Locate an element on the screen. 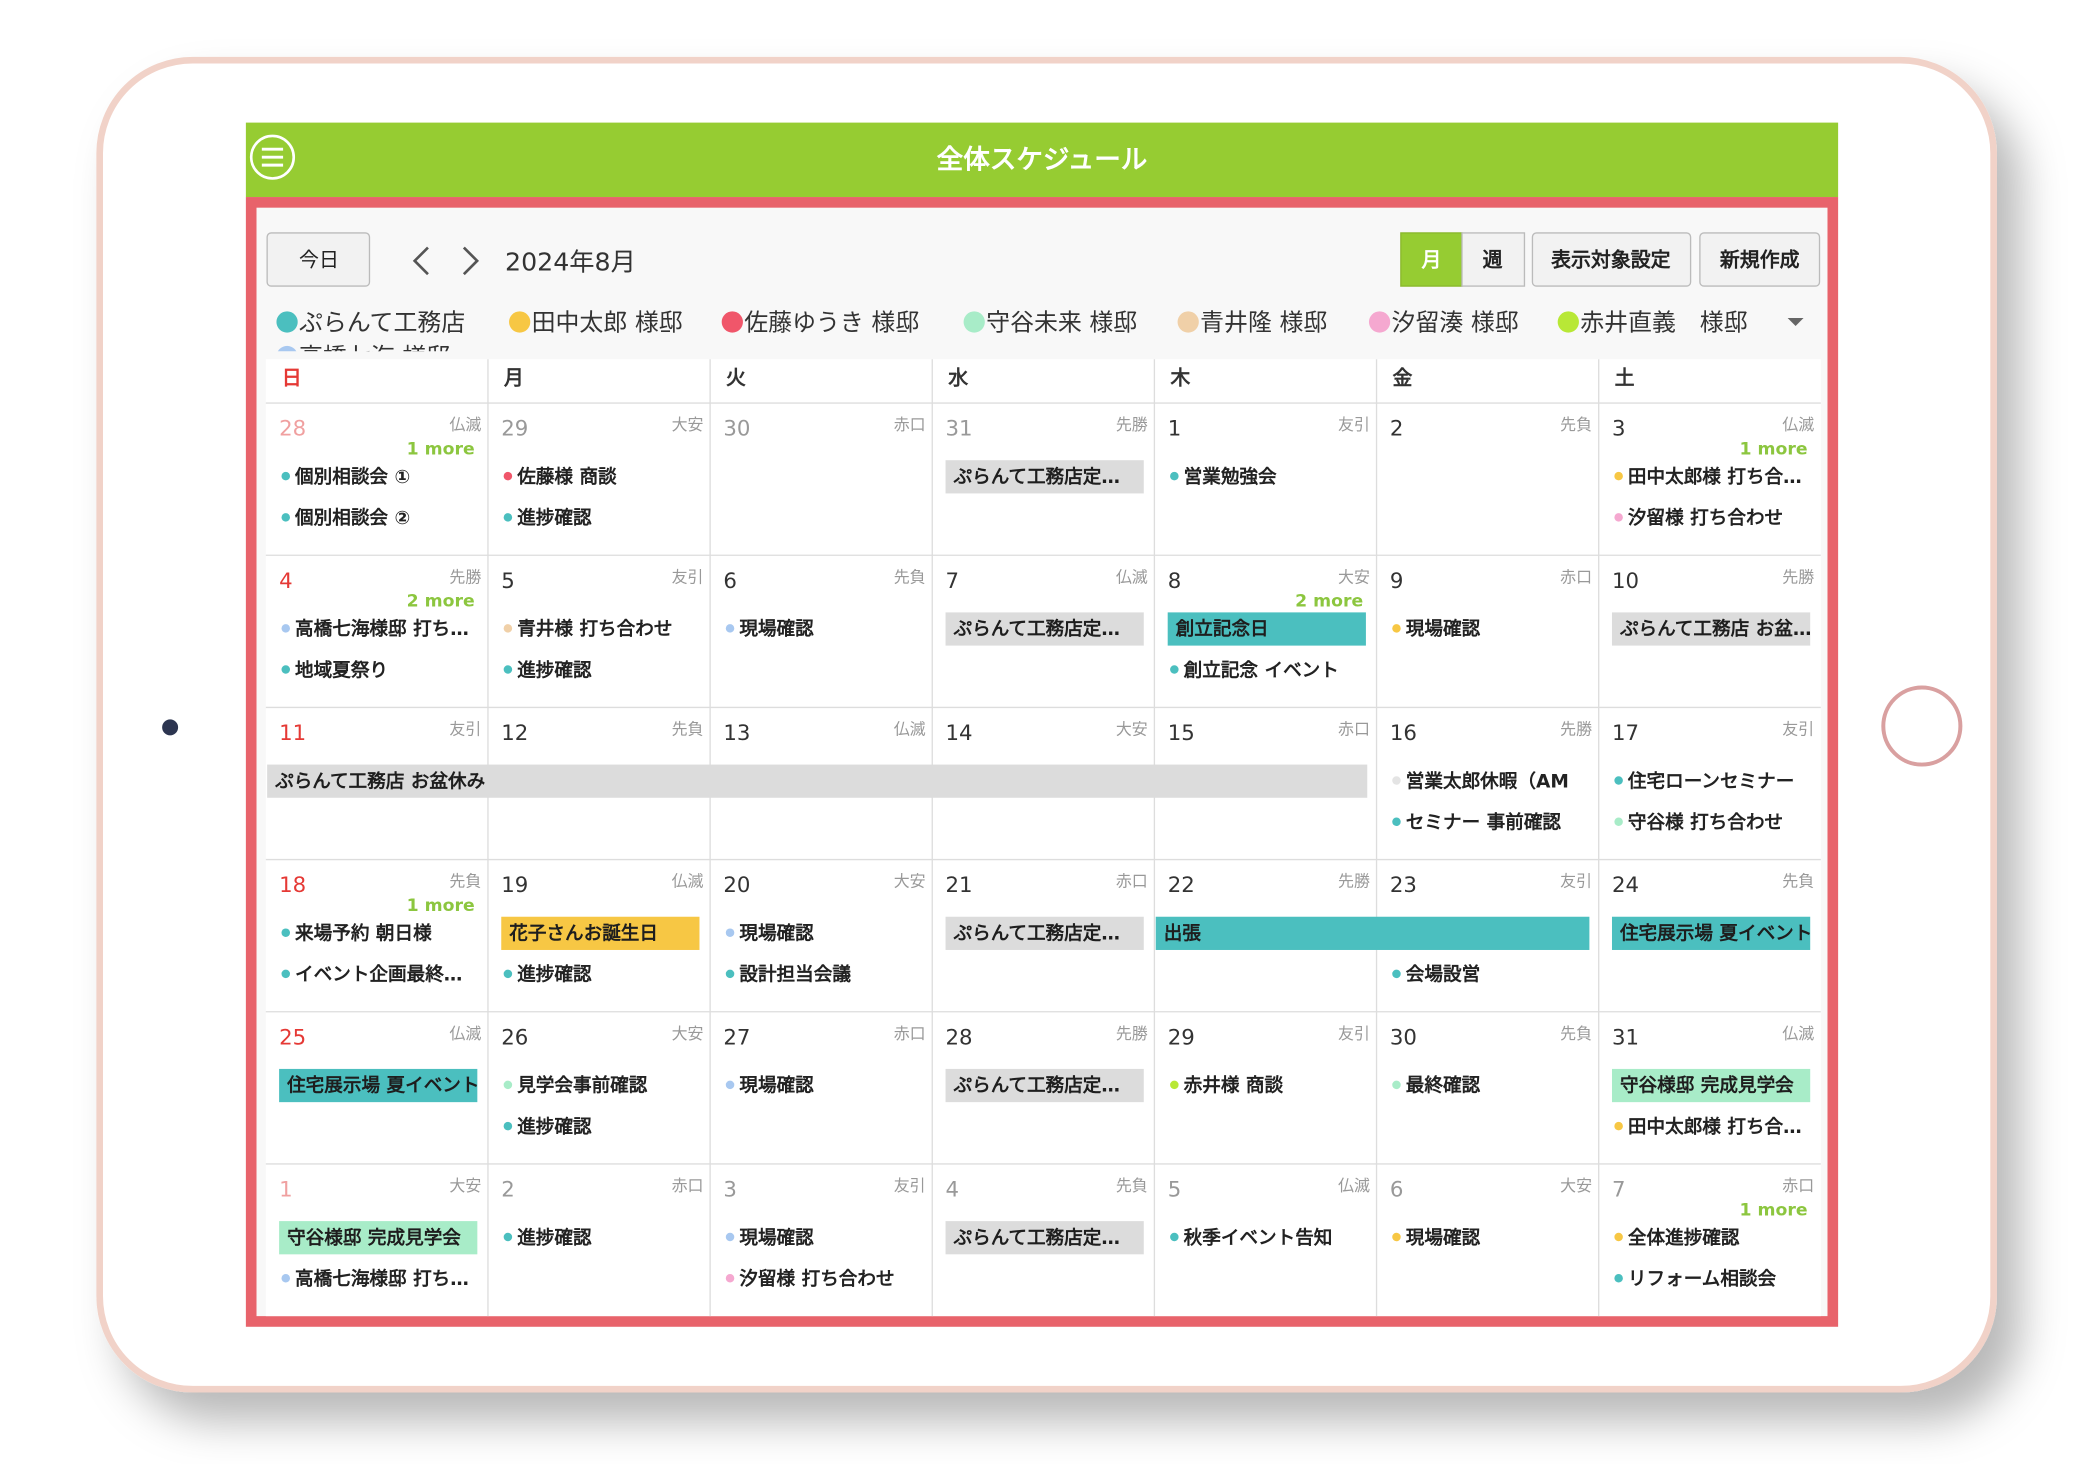  event-title: セミナー 事前確認 is located at coordinates (1484, 823).